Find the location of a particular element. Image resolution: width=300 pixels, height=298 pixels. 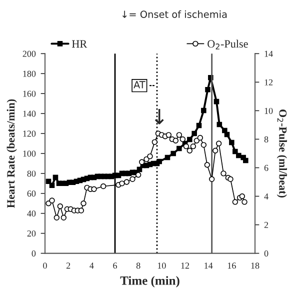

y-tick-label: 180 is located at coordinates (29, 73).